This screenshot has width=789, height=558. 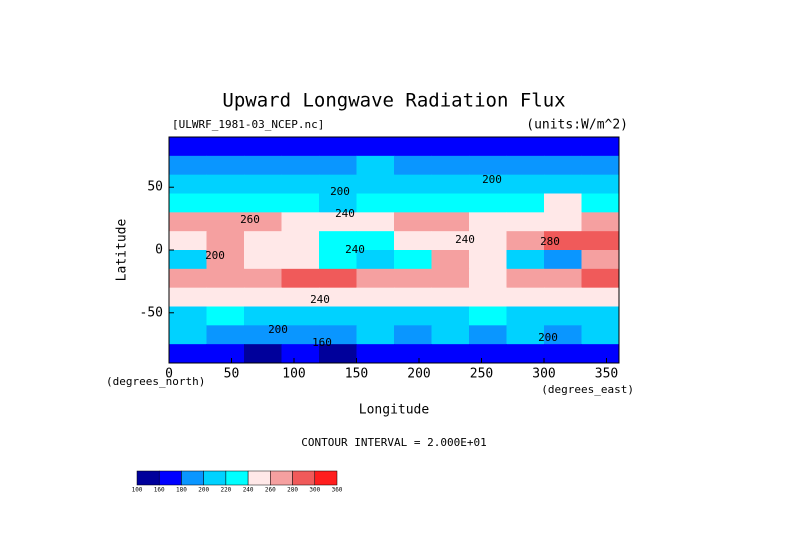 I want to click on contour-label: 240, so click(x=355, y=249).